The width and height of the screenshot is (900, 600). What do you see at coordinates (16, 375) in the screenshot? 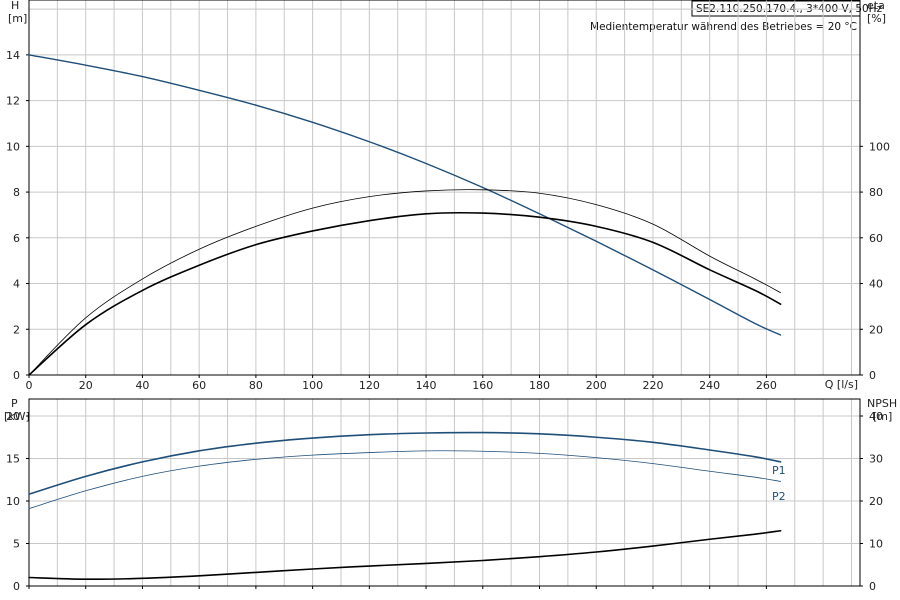
I see `top-left-tick-label: 0` at bounding box center [16, 375].